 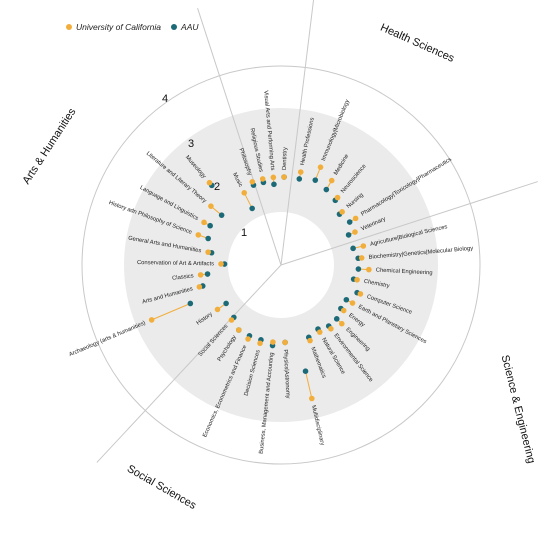 What do you see at coordinates (204, 166) in the screenshot?
I see `ring-labels: 1 2 3 4` at bounding box center [204, 166].